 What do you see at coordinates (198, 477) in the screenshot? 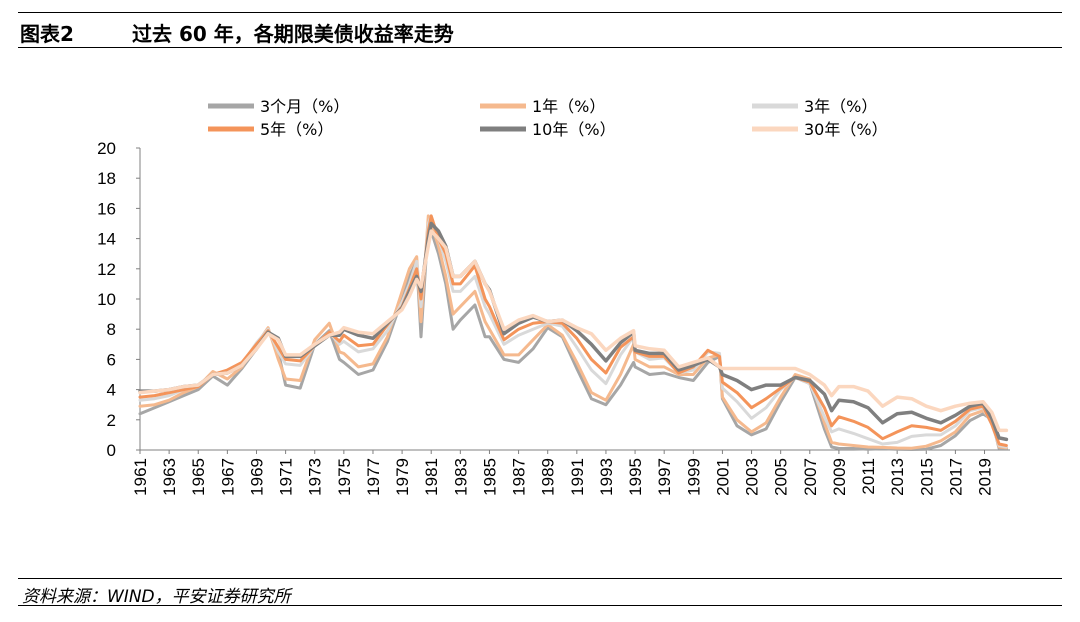
I see `x-tick-label: 1965` at bounding box center [198, 477].